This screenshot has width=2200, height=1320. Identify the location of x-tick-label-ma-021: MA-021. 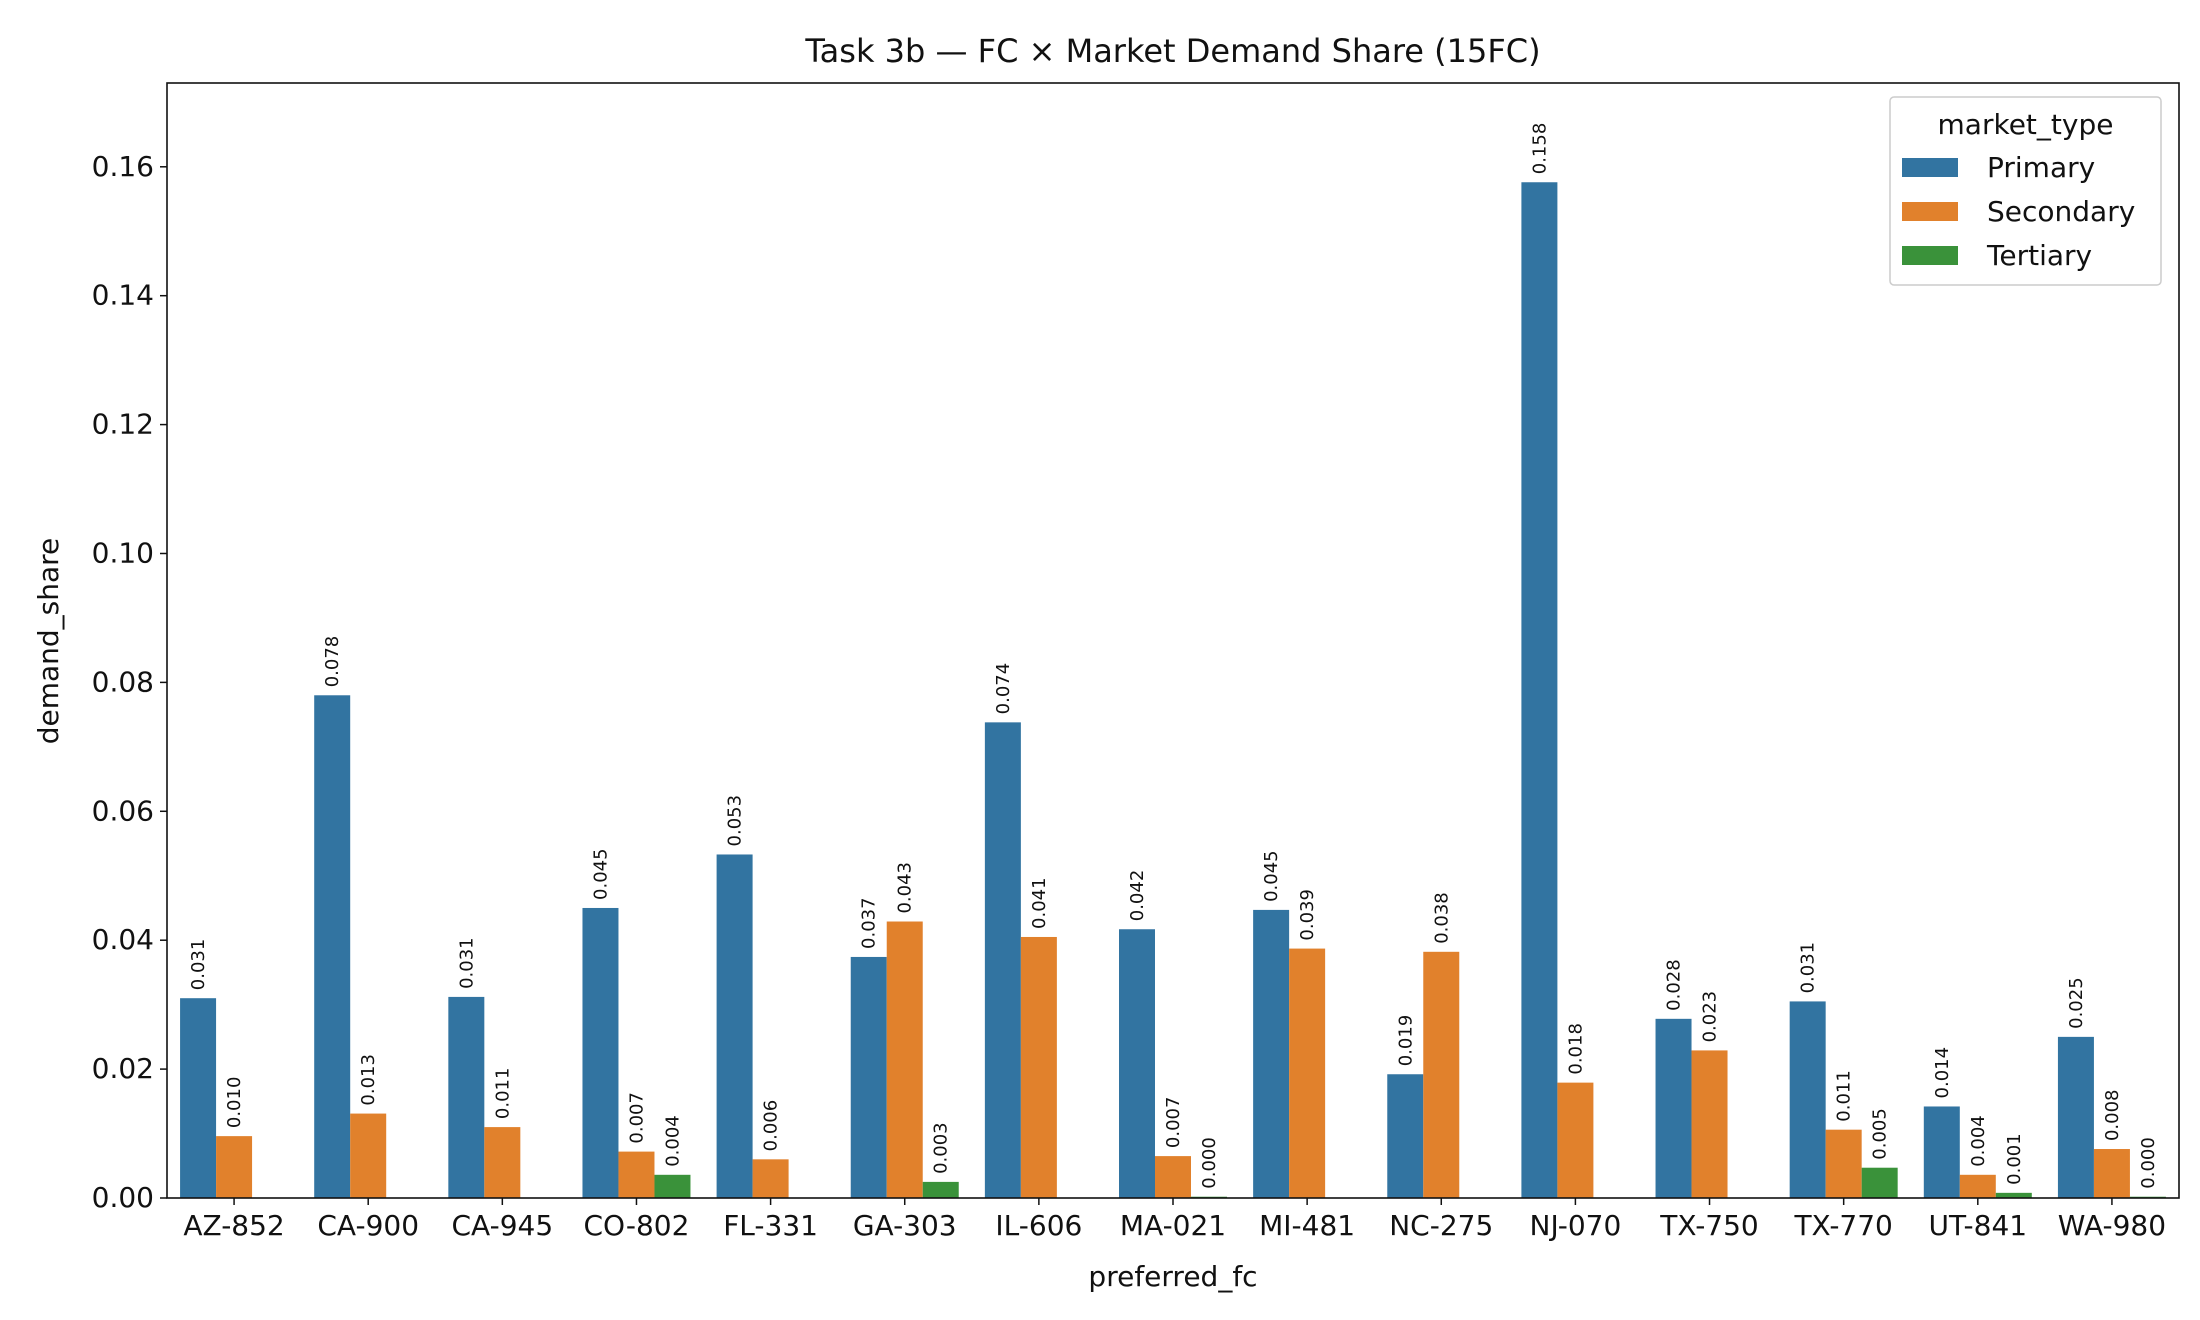
(1173, 1225).